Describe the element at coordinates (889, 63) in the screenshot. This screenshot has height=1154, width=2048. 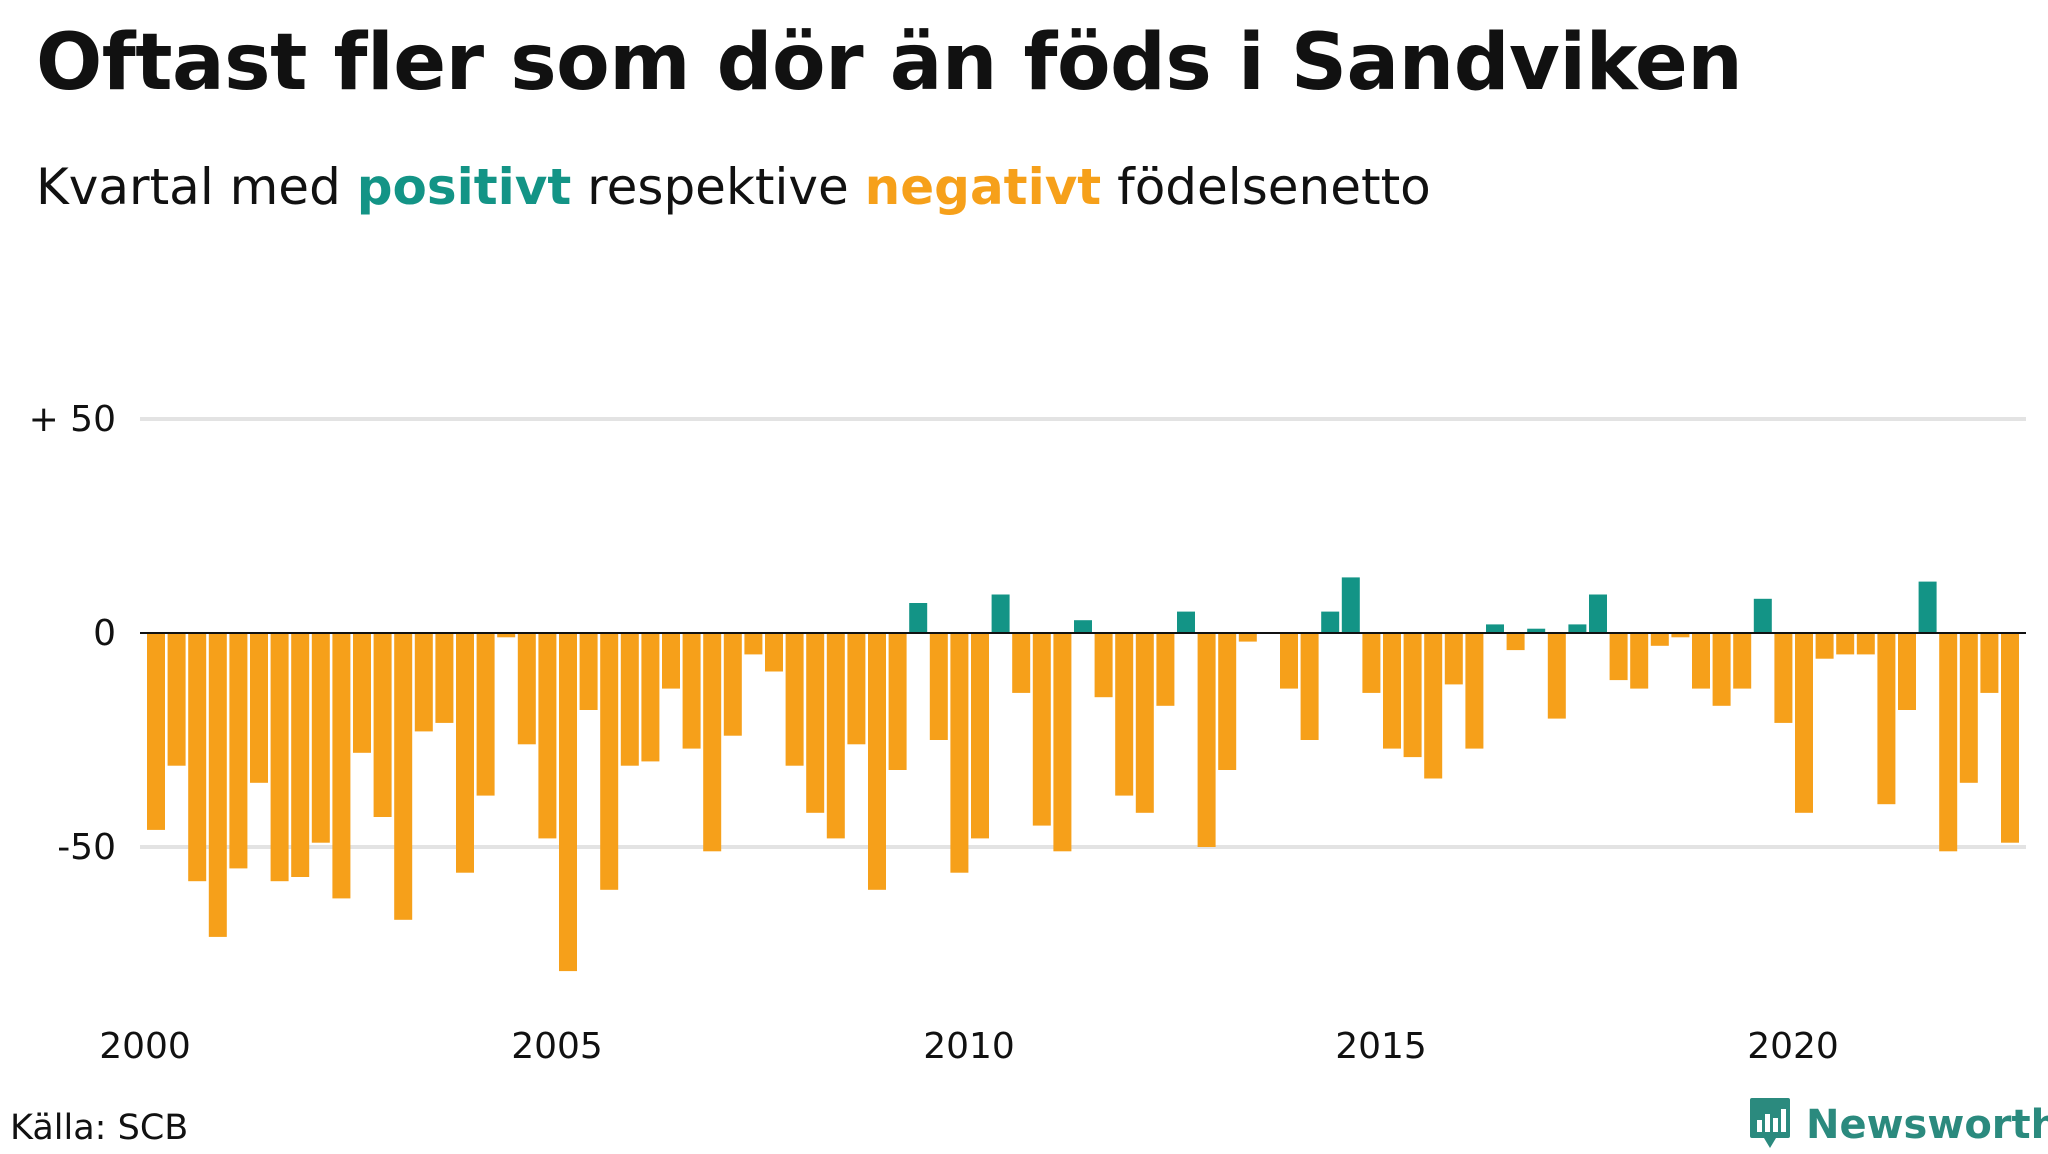
I see `chart-title: Oftast fler som dör än föds i Sandviken` at that location.